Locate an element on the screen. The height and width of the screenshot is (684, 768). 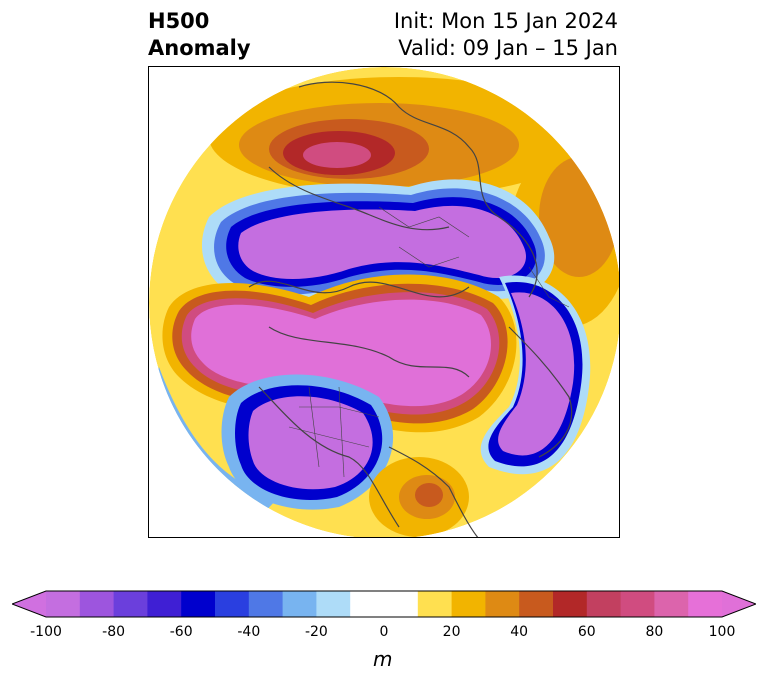
trough-east is located at coordinates (536, 374).